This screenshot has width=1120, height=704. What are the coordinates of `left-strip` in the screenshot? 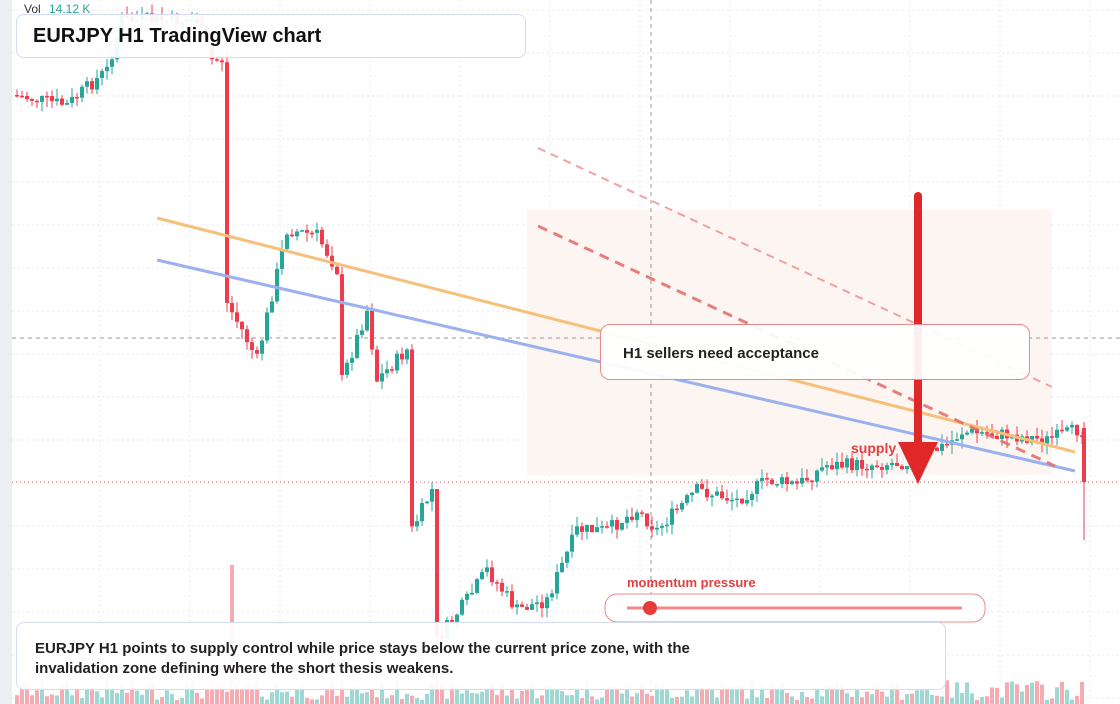 It's located at (6, 352).